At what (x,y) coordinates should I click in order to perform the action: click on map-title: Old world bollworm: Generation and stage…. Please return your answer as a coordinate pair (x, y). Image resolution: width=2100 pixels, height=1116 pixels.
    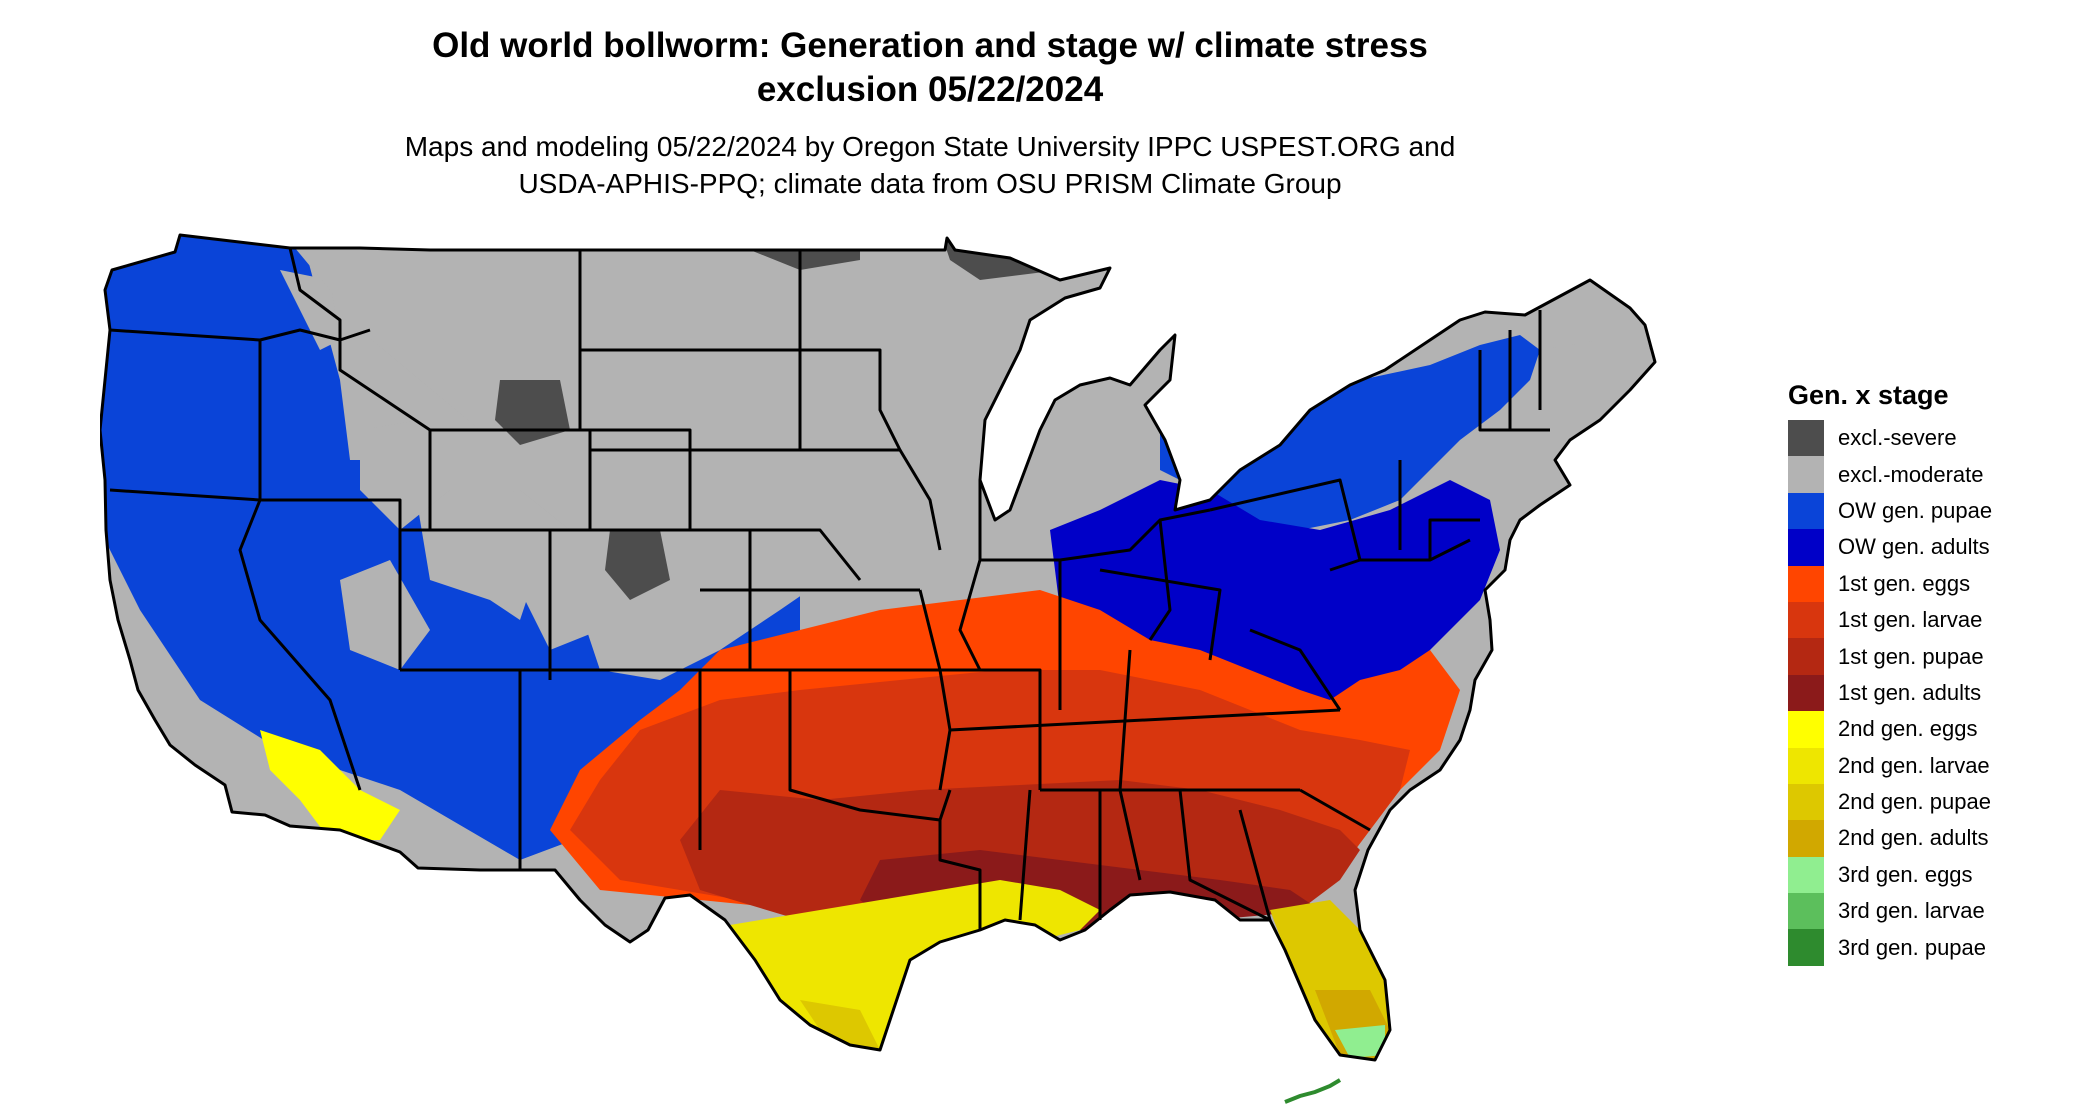
    Looking at the image, I should click on (930, 68).